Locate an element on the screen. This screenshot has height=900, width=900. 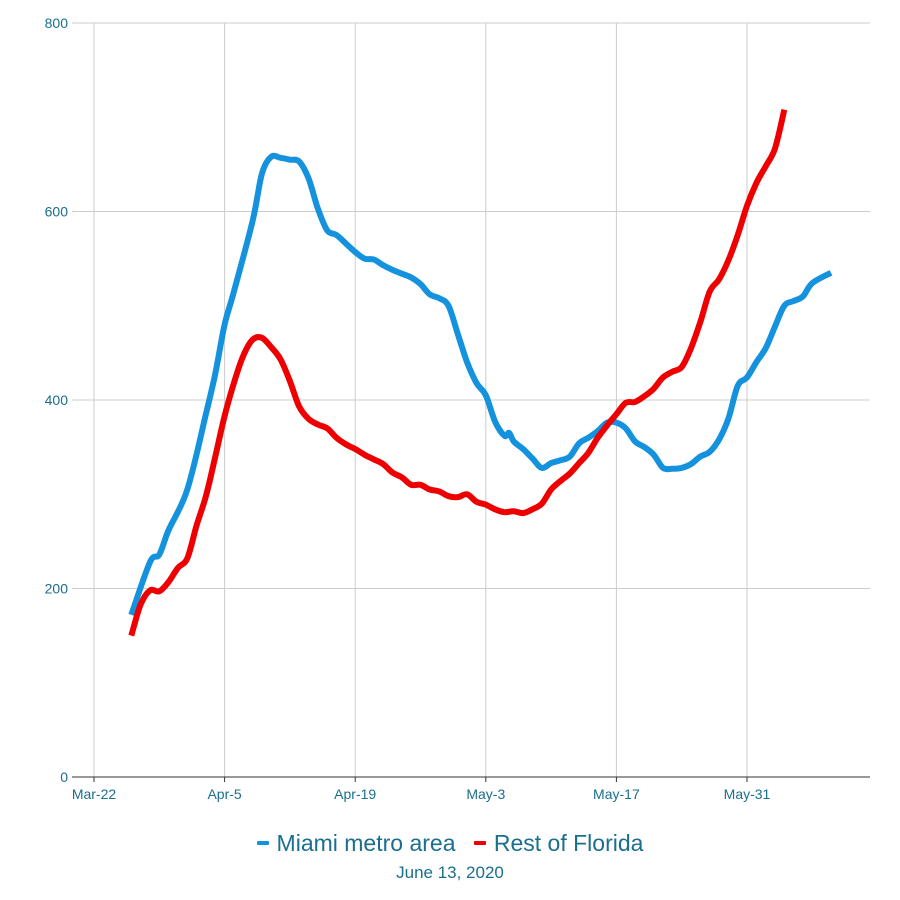
legend-label-rest-of-florida: Rest of Florida is located at coordinates (568, 842).